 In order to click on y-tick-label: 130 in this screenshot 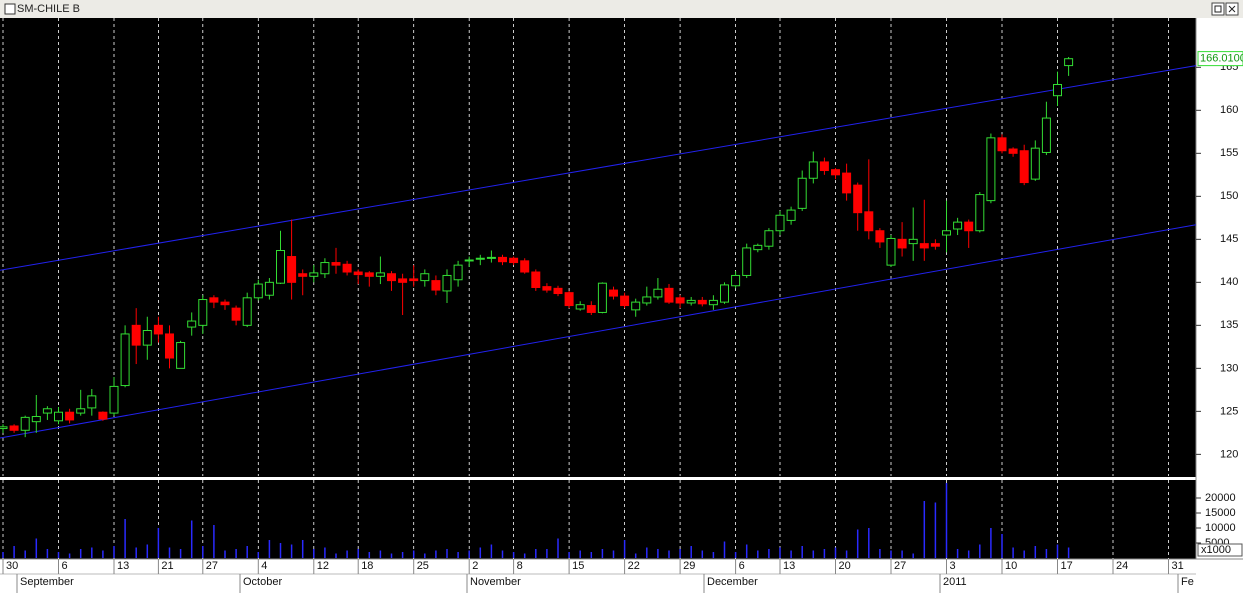, I will do `click(1229, 368)`.